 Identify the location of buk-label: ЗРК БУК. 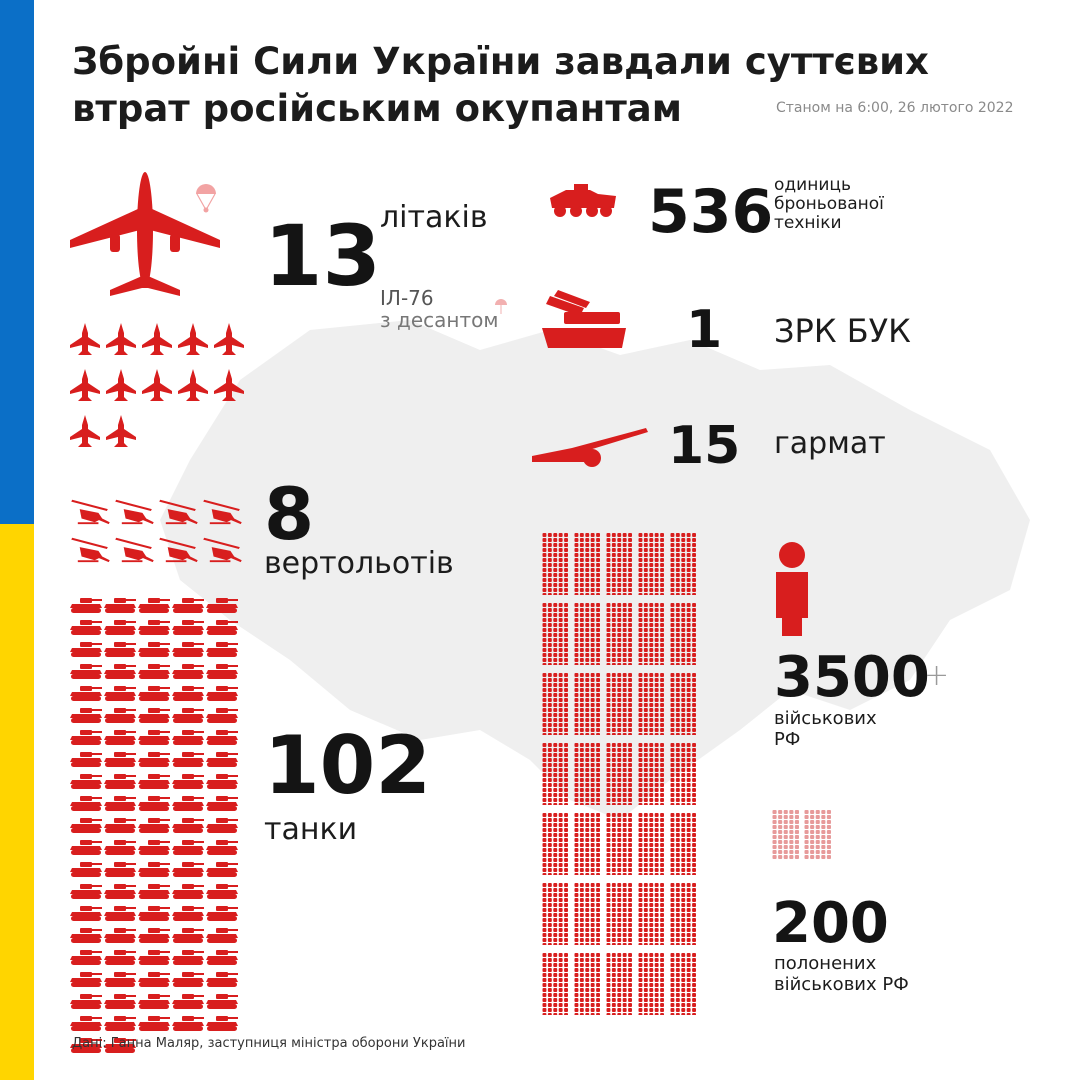
(842, 331).